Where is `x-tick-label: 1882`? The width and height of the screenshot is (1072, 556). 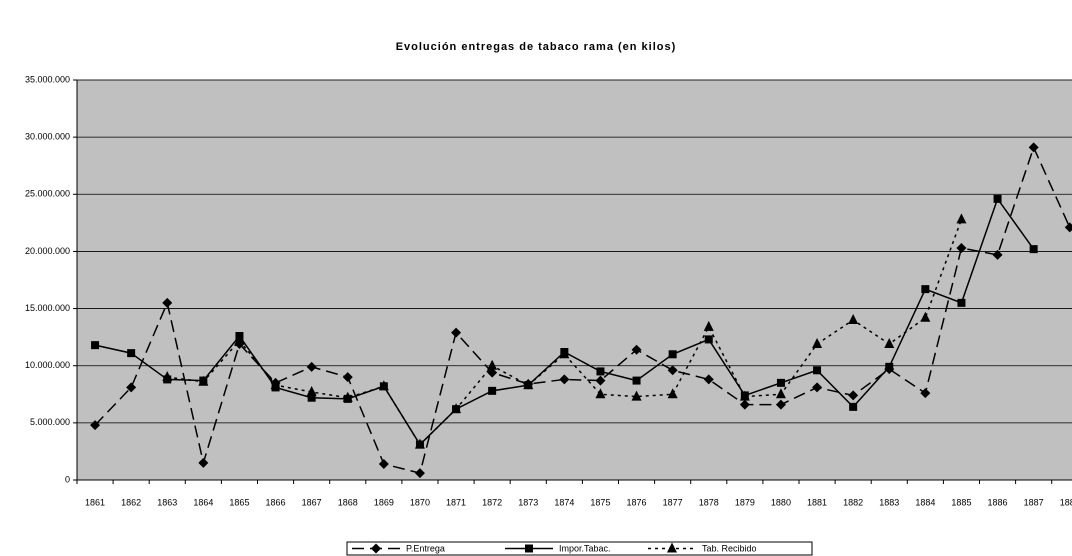 x-tick-label: 1882 is located at coordinates (853, 502).